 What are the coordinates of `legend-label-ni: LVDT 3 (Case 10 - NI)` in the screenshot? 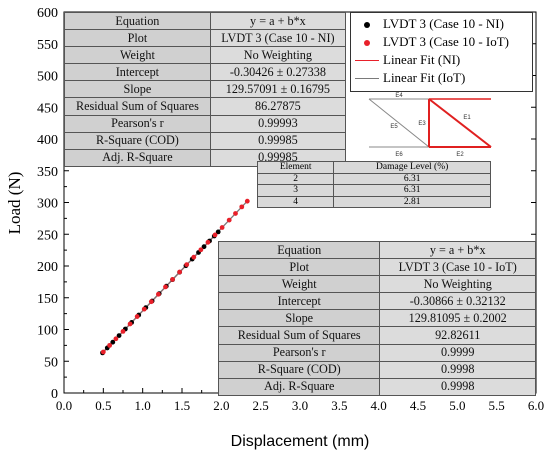 It's located at (443, 23).